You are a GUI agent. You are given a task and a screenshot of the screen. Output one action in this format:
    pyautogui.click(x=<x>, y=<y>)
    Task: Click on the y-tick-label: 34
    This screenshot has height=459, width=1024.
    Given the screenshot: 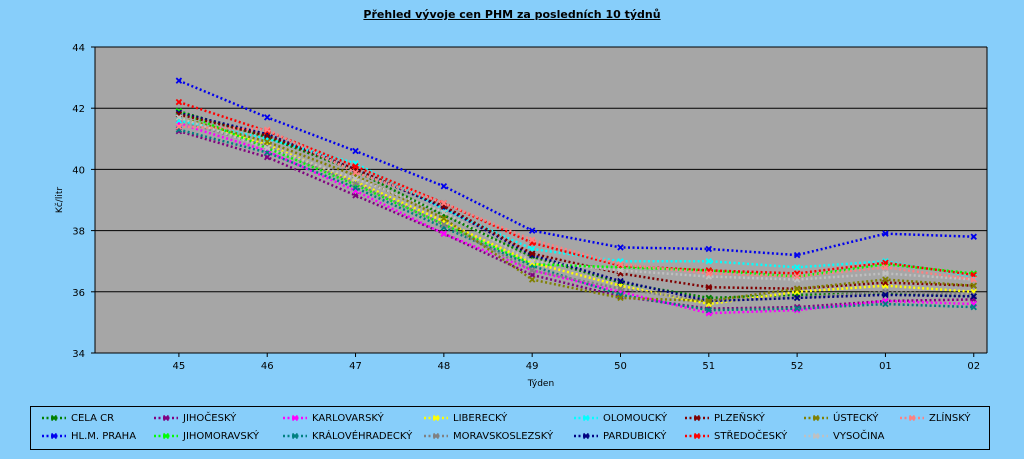 What is the action you would take?
    pyautogui.click(x=78, y=354)
    